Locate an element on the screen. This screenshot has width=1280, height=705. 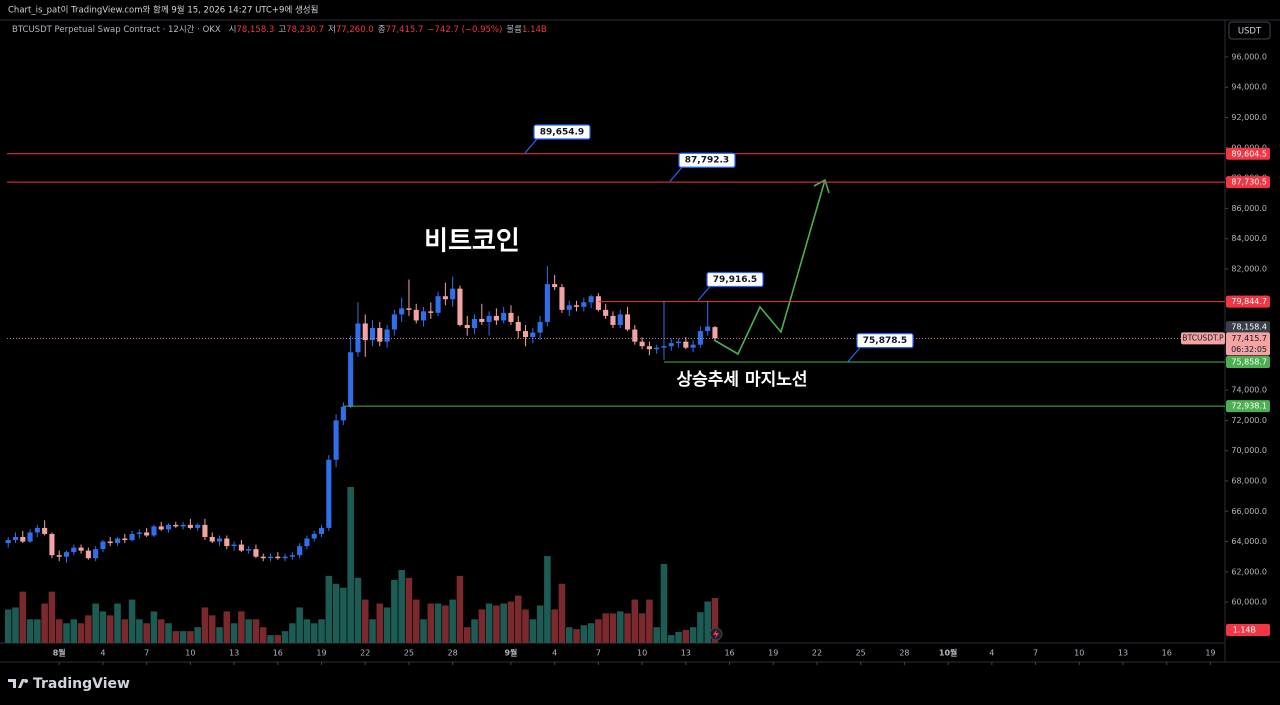
legend-volume-key: 볼륨 is located at coordinates (514, 29).